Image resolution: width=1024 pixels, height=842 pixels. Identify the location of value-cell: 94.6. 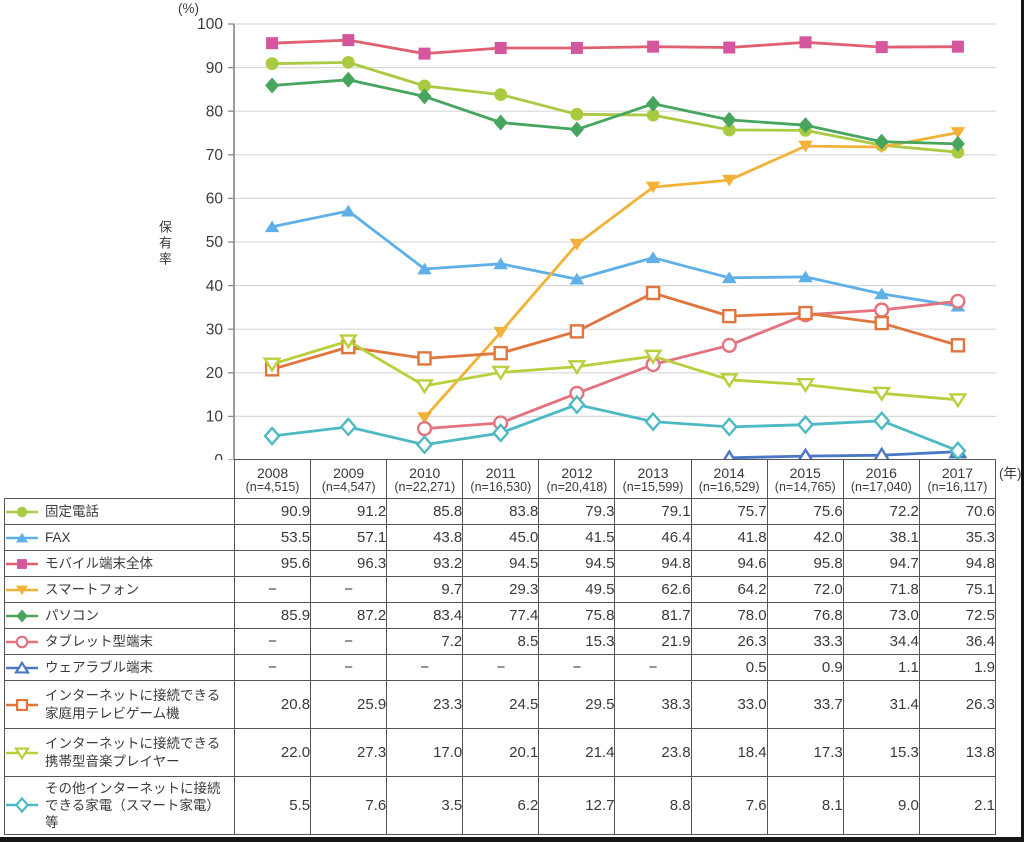
(729, 563).